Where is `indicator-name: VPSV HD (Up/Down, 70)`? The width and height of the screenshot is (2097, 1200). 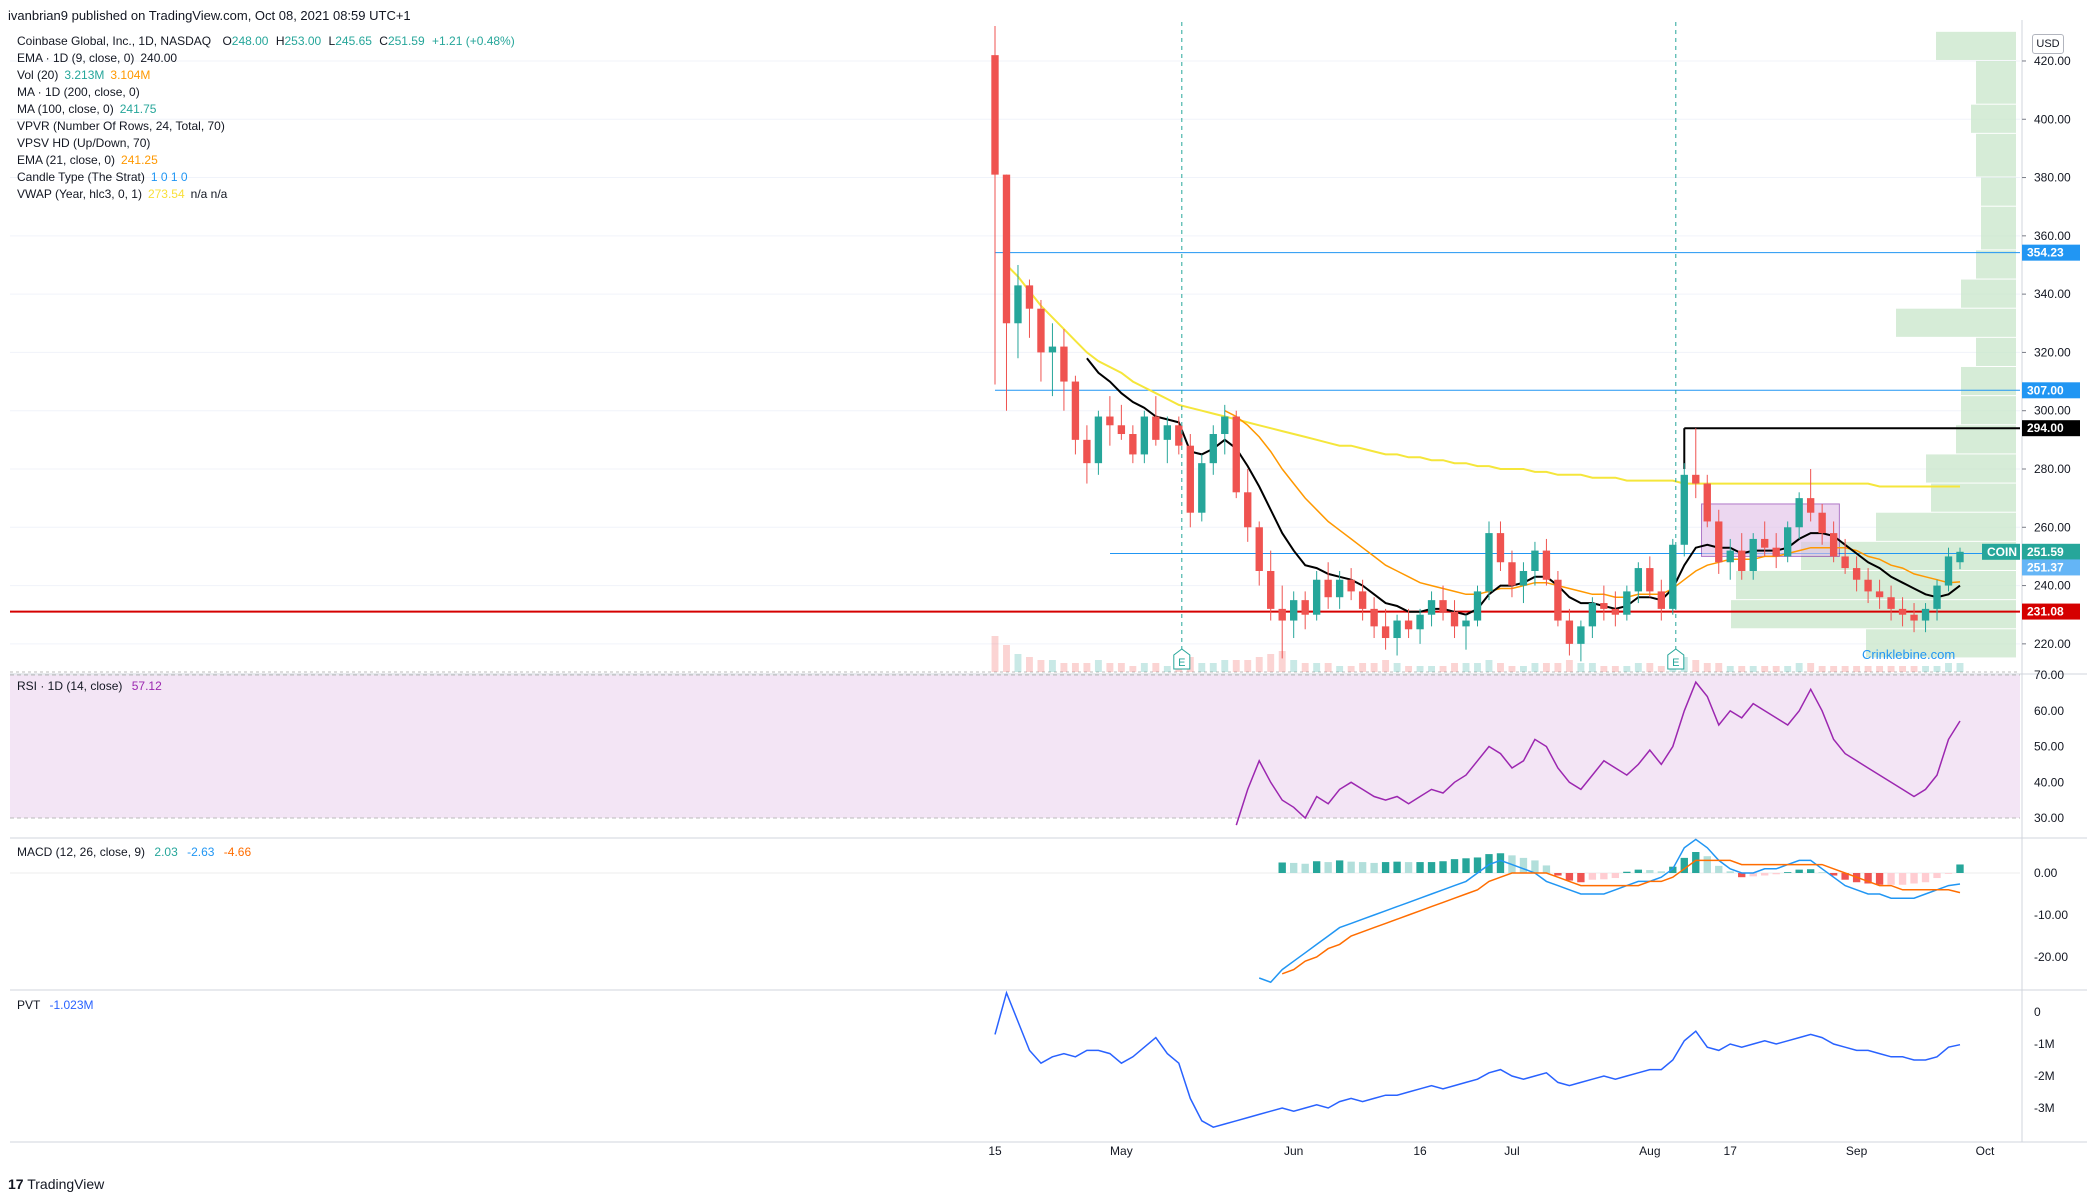 indicator-name: VPSV HD (Up/Down, 70) is located at coordinates (84, 143).